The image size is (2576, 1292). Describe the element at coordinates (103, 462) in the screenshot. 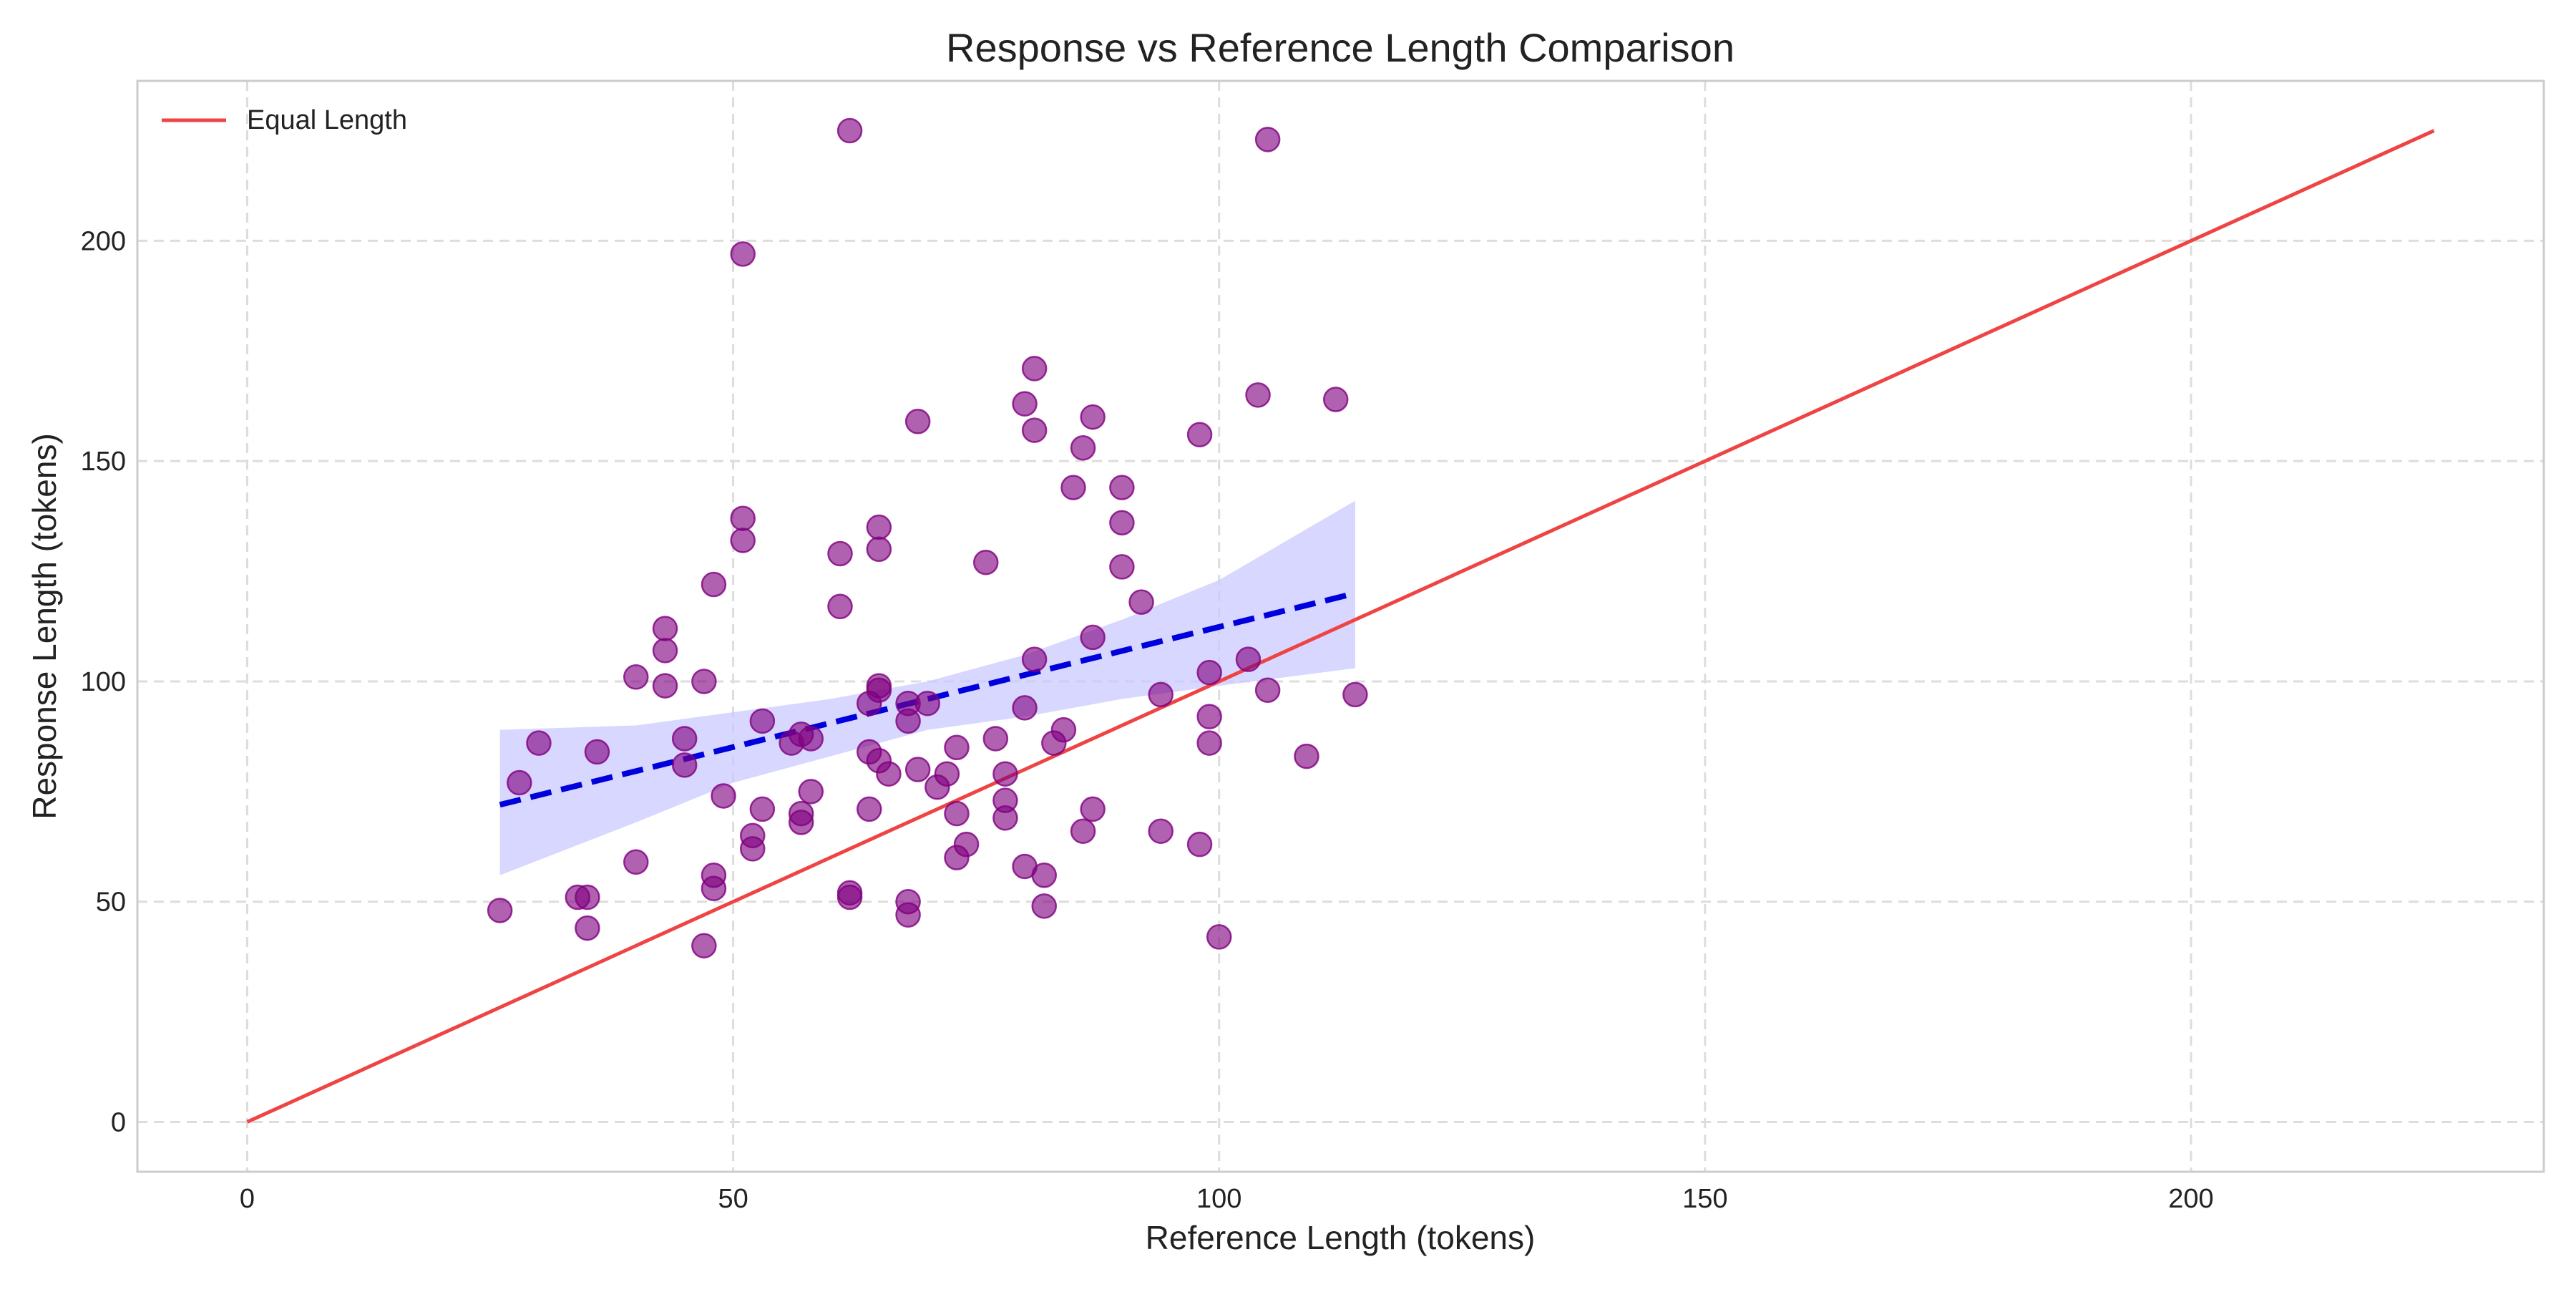

I see `y-tick-label: 150` at that location.